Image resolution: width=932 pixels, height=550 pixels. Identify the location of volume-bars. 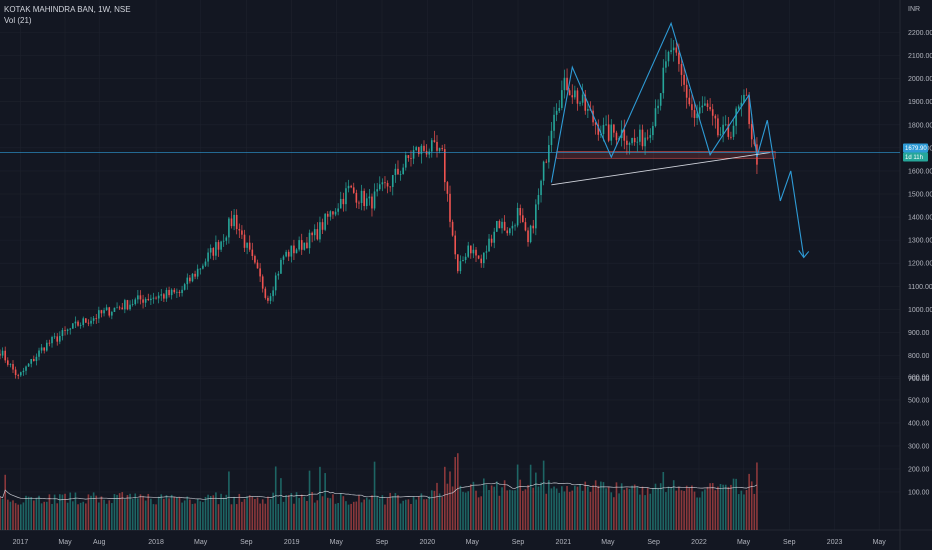
(379, 491).